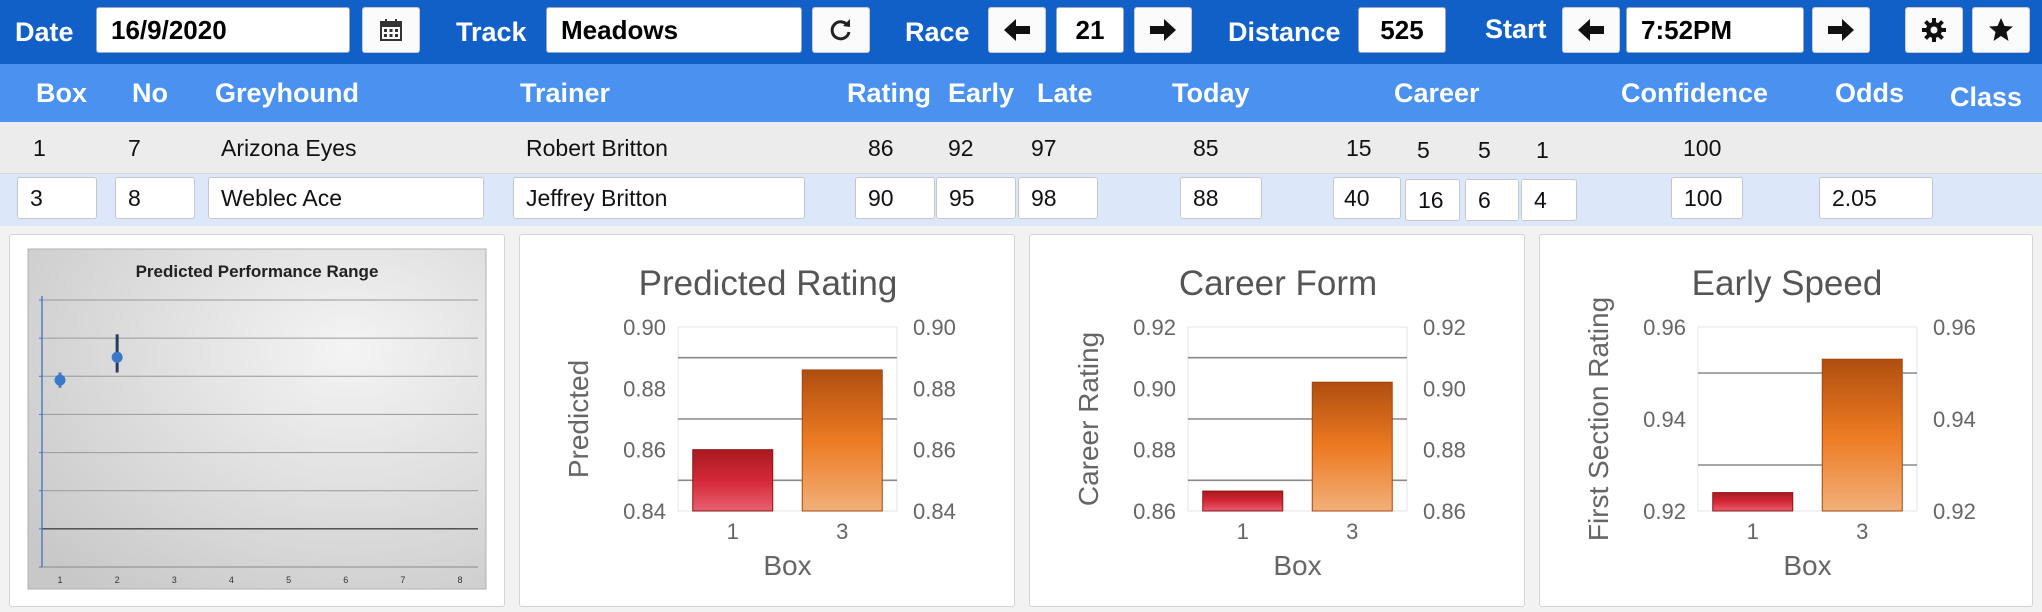  I want to click on date-field: 16/9/2020, so click(223, 30).